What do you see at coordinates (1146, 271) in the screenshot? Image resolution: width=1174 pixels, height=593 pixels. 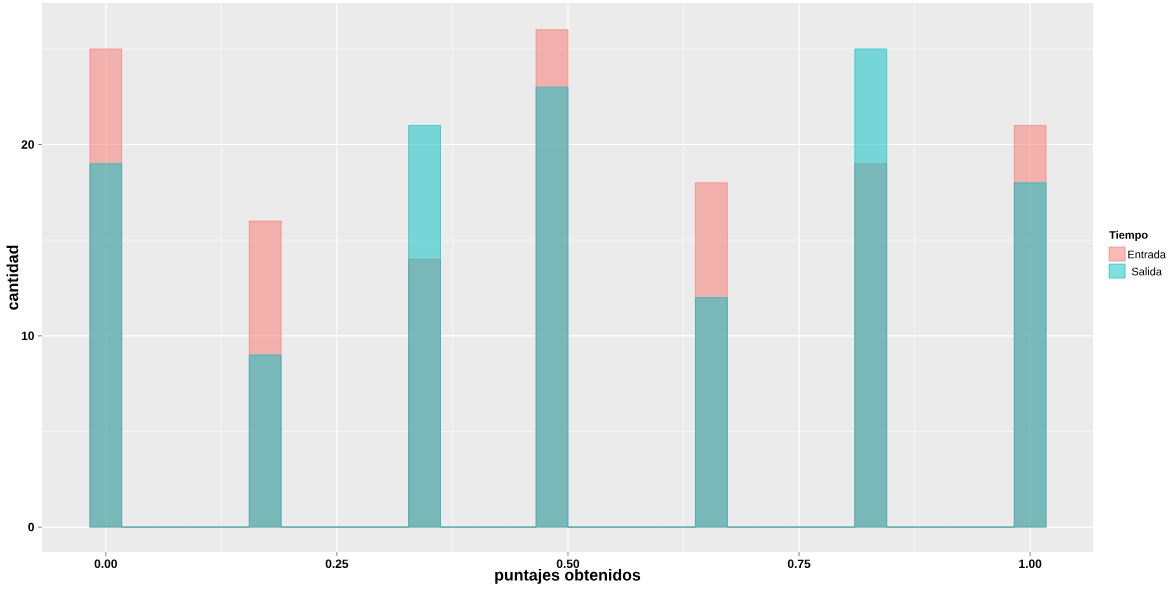 I see `legend-label: Salida` at bounding box center [1146, 271].